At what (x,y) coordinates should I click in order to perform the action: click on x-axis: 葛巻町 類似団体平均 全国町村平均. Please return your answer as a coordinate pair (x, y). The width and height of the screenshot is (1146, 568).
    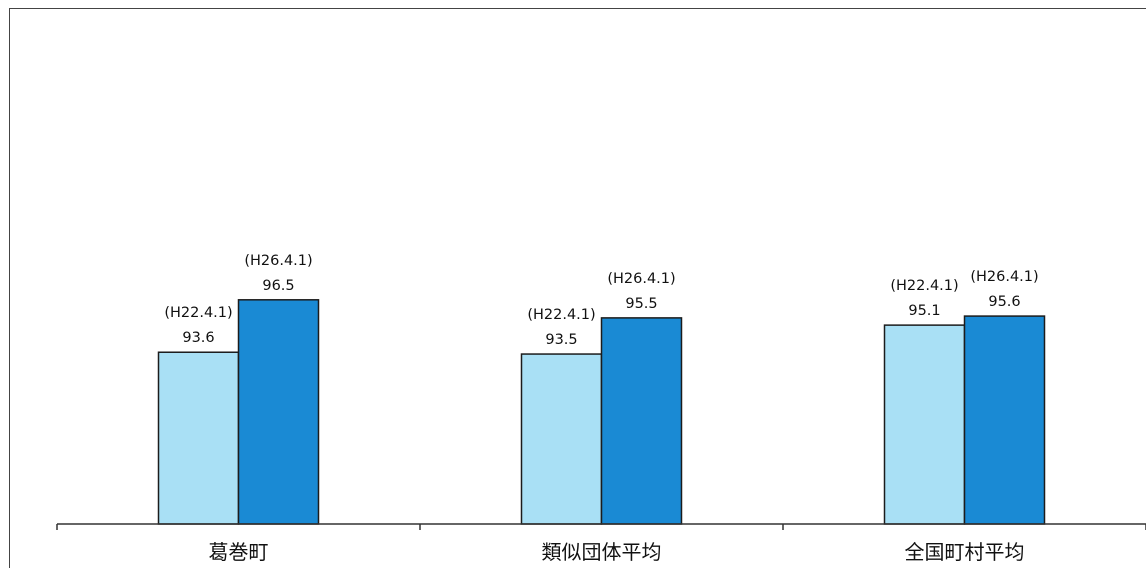
    Looking at the image, I should click on (601, 543).